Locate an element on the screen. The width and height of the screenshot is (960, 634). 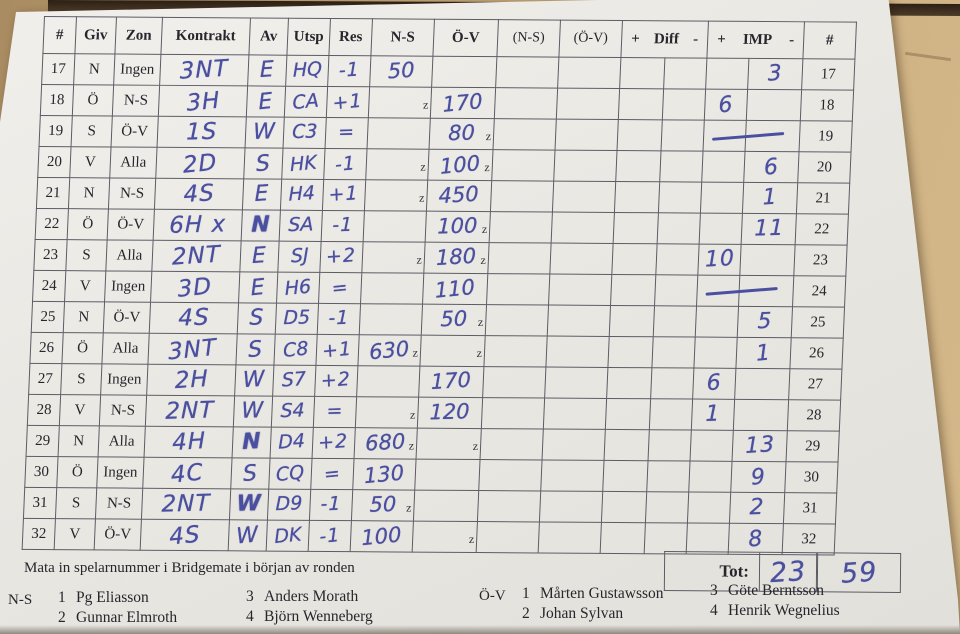
lead-cell: HK is located at coordinates (303, 164).